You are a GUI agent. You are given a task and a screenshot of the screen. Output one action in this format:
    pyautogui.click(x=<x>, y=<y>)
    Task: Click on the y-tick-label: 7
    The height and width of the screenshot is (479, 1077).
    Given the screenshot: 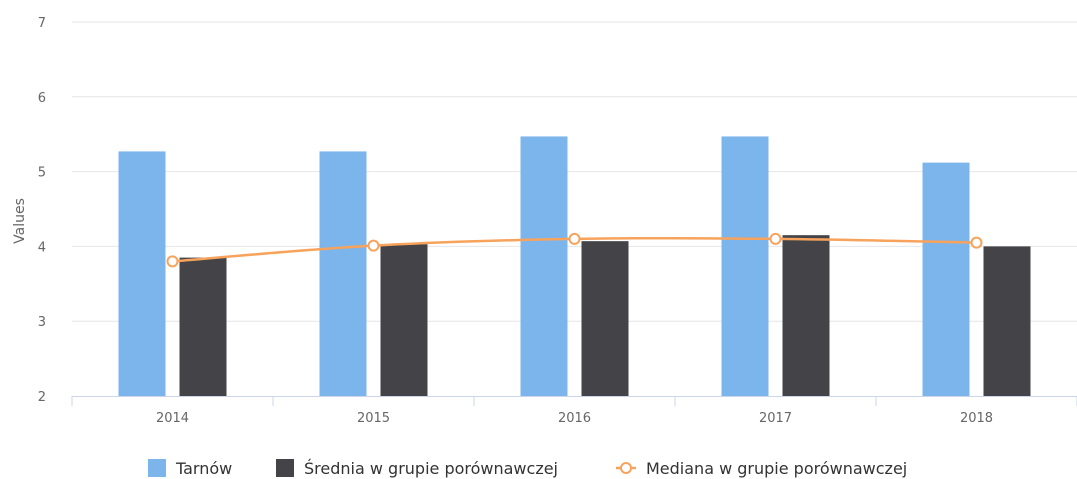 What is the action you would take?
    pyautogui.click(x=42, y=23)
    